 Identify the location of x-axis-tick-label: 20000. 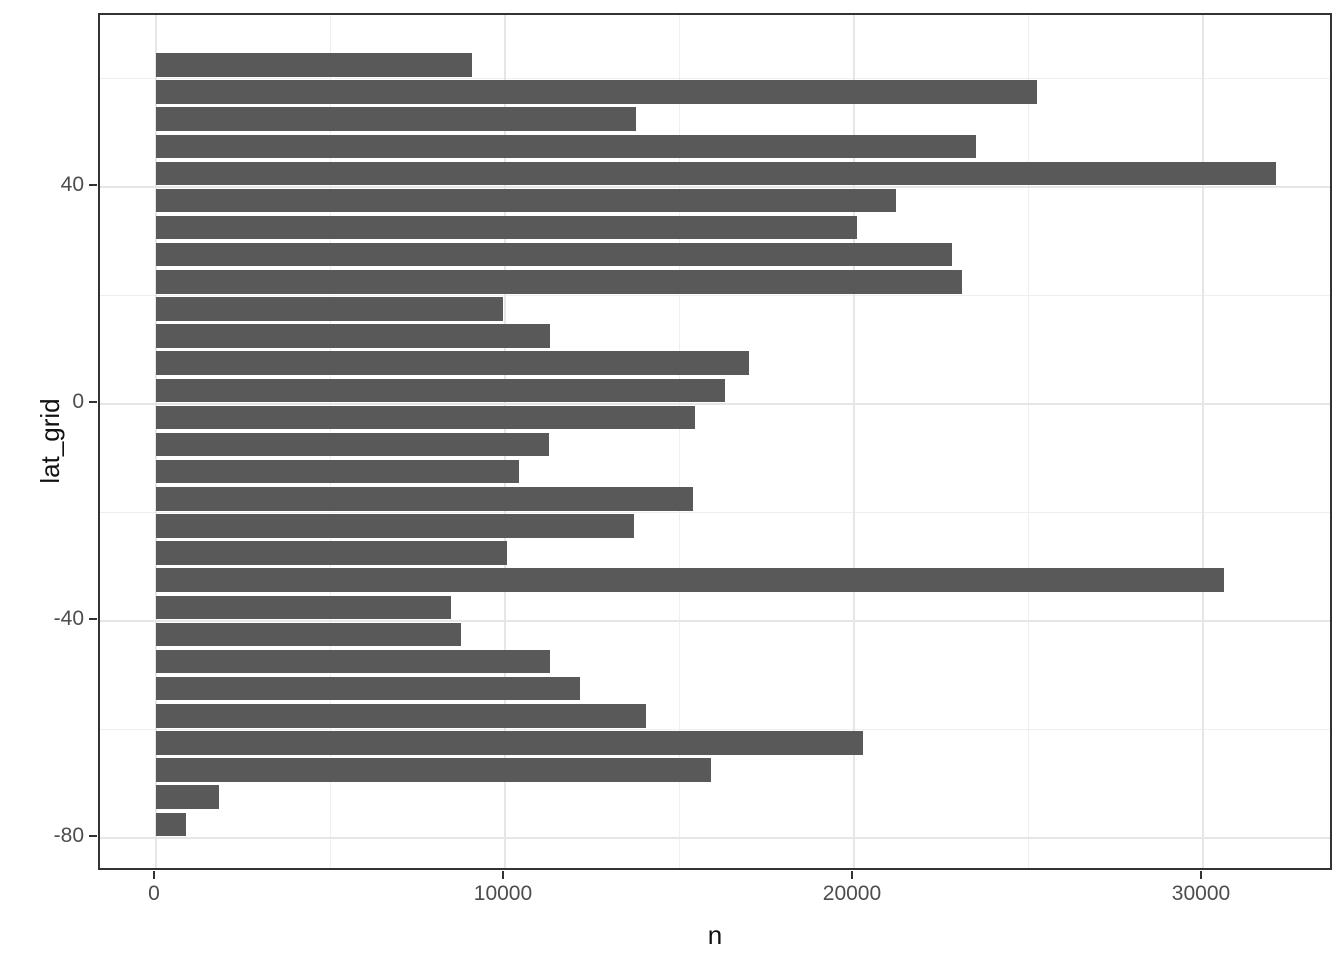
(852, 893).